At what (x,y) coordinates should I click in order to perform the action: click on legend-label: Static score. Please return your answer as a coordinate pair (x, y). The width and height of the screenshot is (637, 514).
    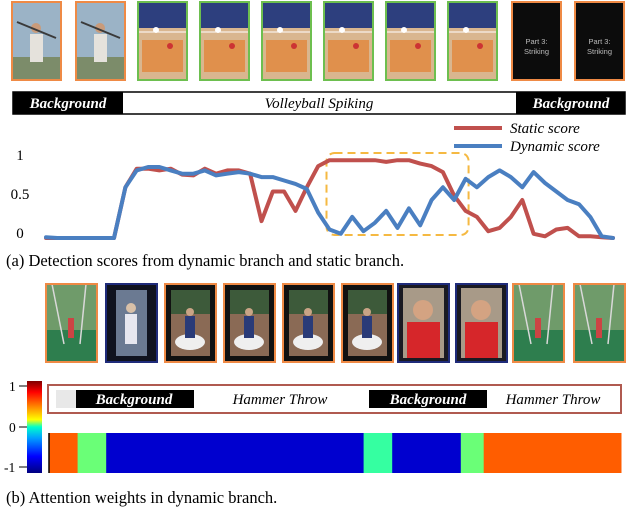
    Looking at the image, I should click on (545, 129).